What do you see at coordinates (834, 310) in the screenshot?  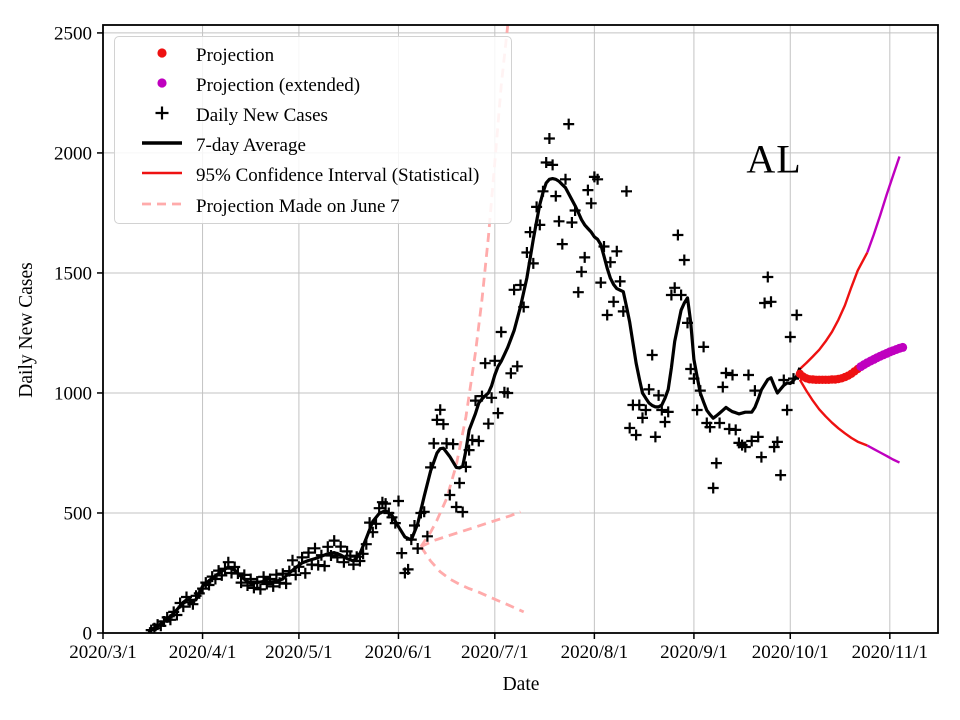 I see `series-ci-upper` at bounding box center [834, 310].